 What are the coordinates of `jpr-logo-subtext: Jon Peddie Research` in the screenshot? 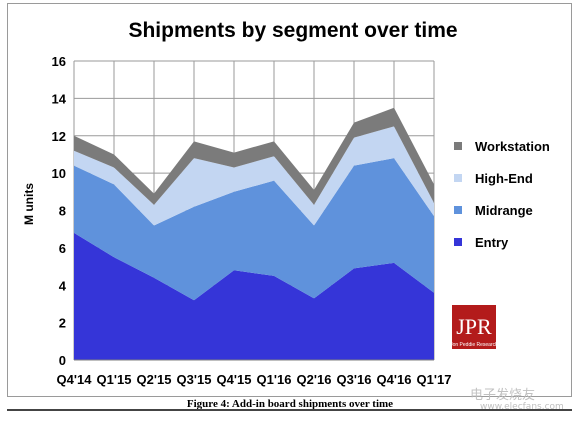 It's located at (474, 345).